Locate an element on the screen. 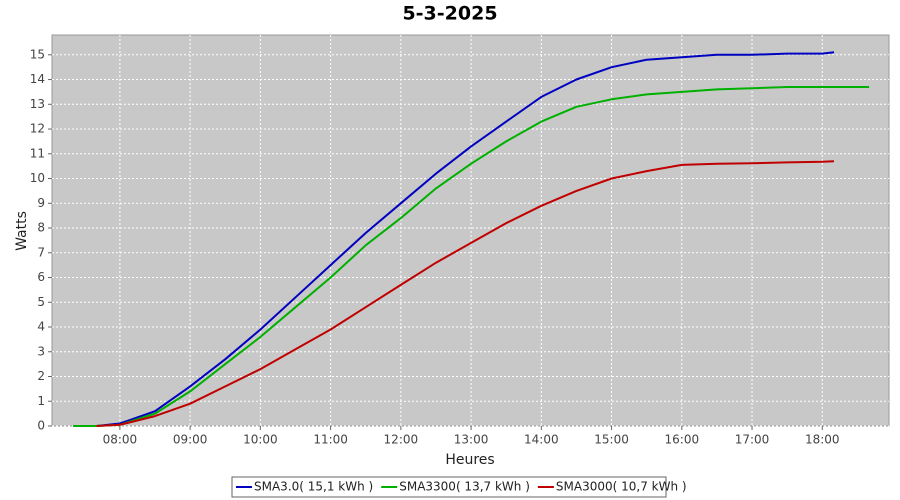 Image resolution: width=900 pixels, height=500 pixels. x-tick-label: 10:00 is located at coordinates (260, 440).